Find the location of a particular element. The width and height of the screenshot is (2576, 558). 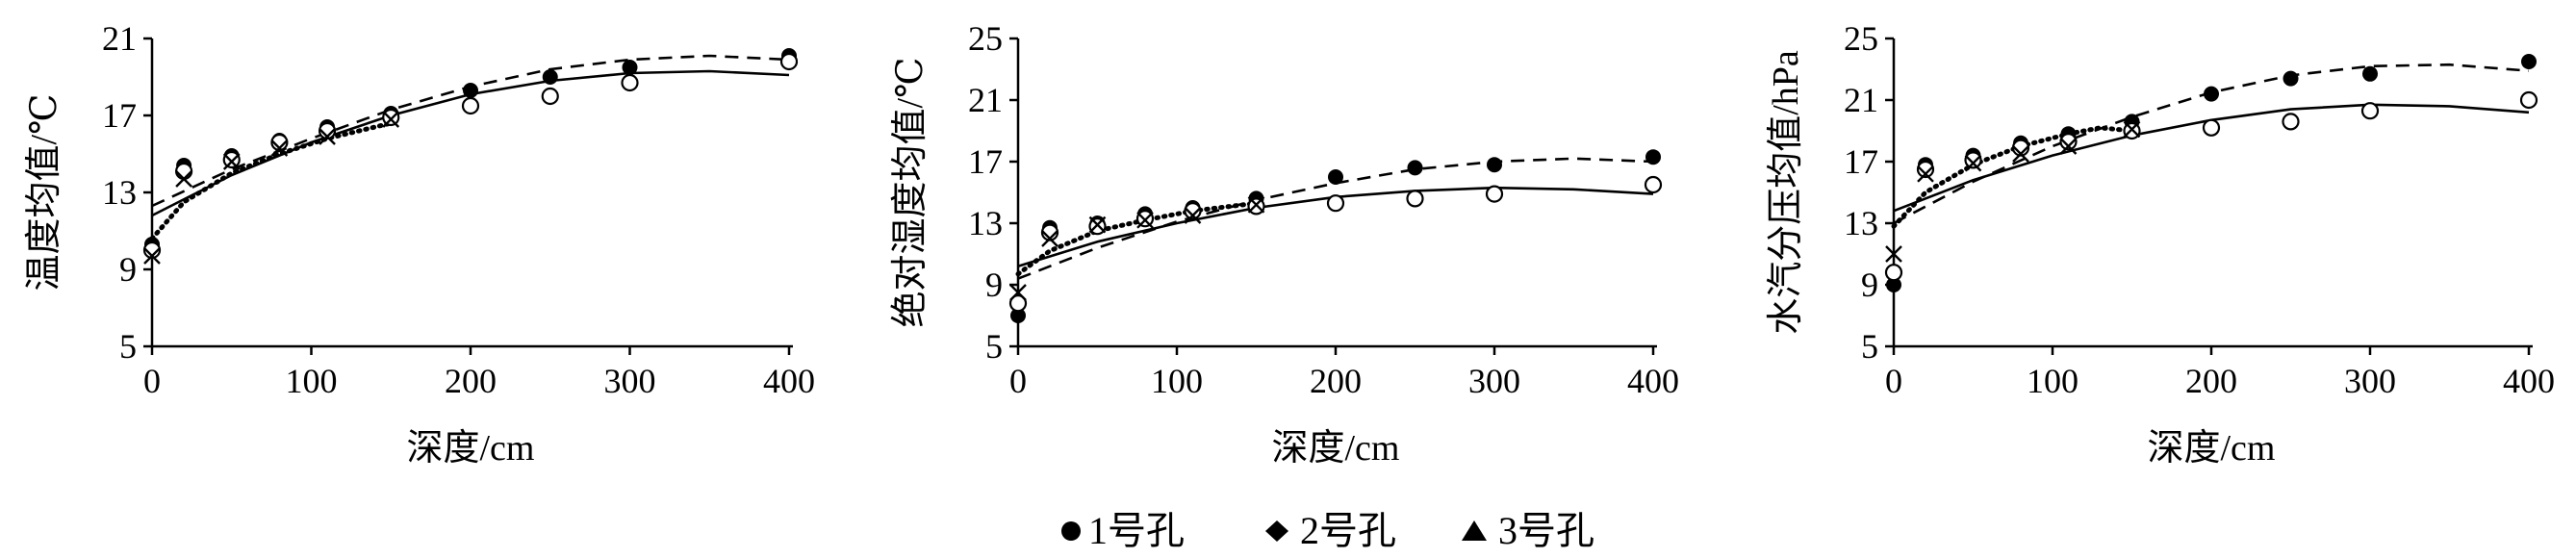

legend-marker-circle is located at coordinates (1071, 531).